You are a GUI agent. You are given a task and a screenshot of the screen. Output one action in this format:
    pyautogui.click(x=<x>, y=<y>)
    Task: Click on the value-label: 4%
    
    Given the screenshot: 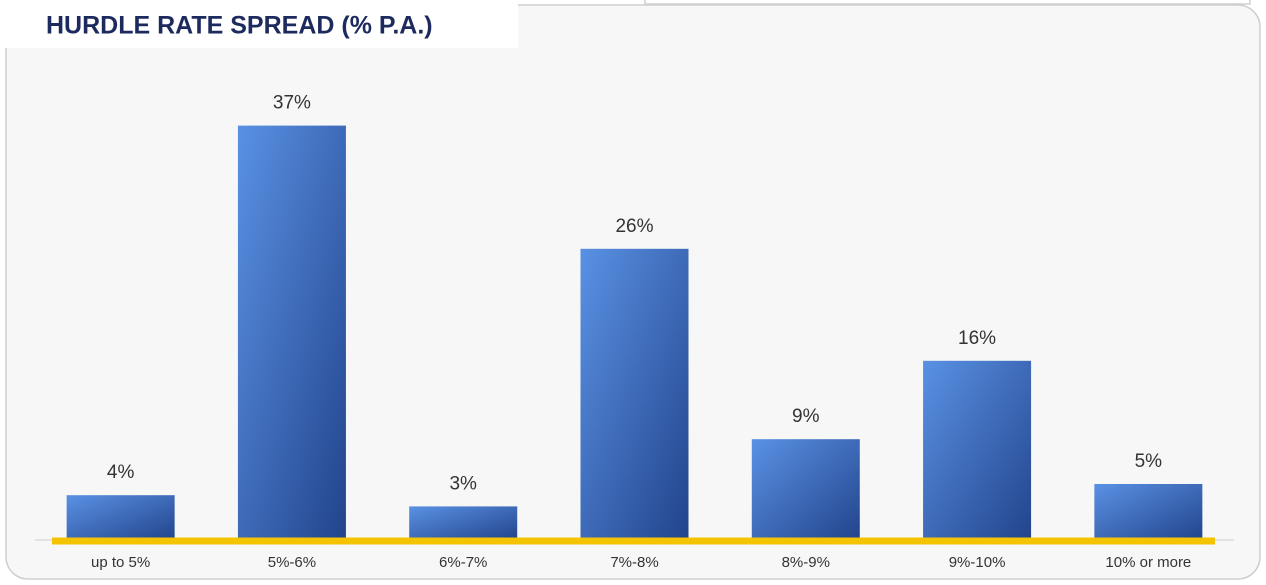 What is the action you would take?
    pyautogui.click(x=121, y=472)
    